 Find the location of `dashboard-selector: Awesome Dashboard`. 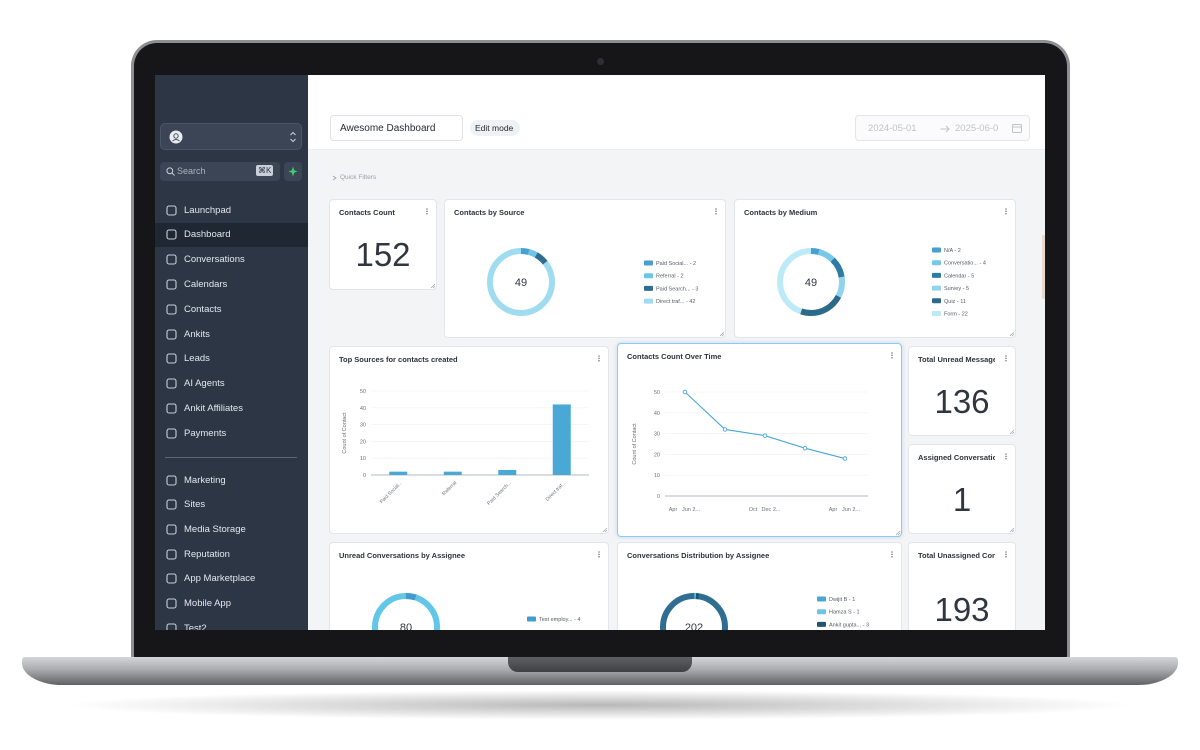

dashboard-selector: Awesome Dashboard is located at coordinates (396, 128).